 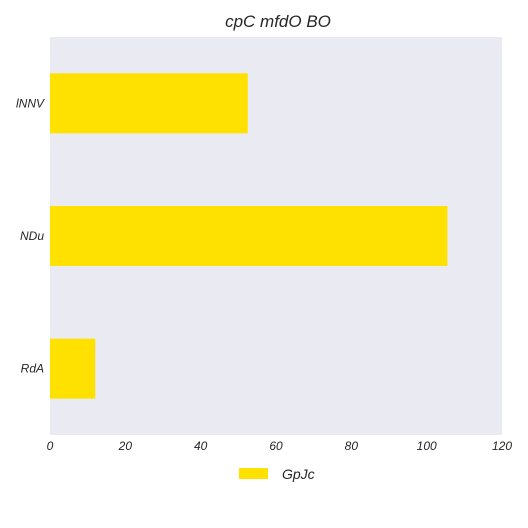 What do you see at coordinates (352, 446) in the screenshot?
I see `x-tick-label: 80` at bounding box center [352, 446].